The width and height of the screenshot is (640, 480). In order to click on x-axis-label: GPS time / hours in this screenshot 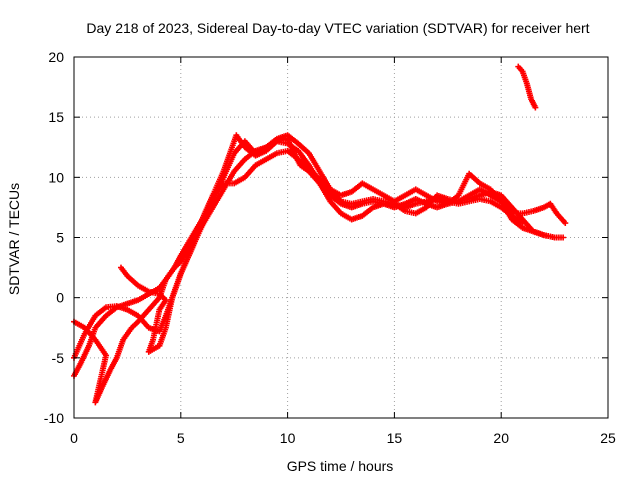, I will do `click(340, 466)`.